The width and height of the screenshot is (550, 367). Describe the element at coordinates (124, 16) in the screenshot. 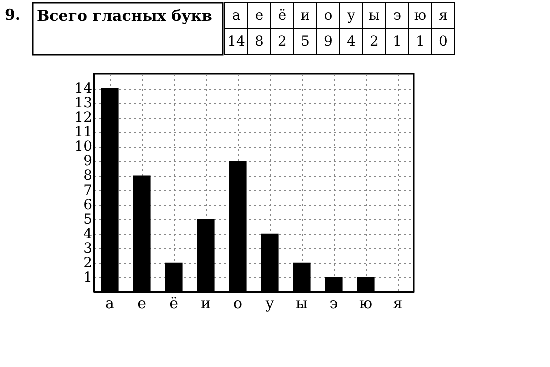

I see `text: Всего гласных букв` at that location.